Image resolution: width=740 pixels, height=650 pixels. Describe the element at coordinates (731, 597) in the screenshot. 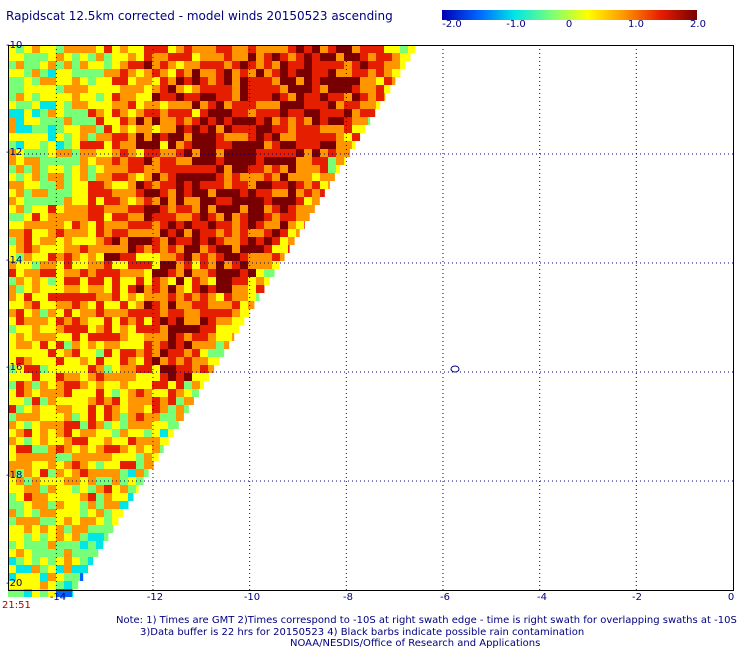

I see `lon-label-0: 0` at that location.